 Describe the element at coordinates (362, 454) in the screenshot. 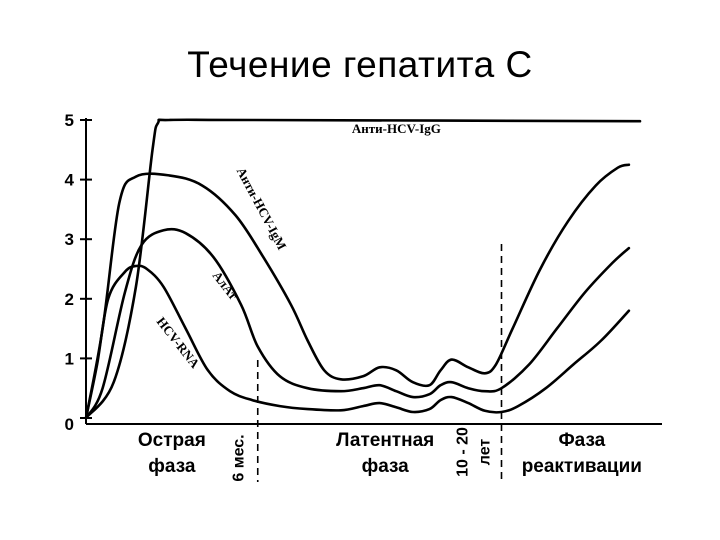

I see `boundary-labels: 6 мес. 10 - 20 лет` at that location.